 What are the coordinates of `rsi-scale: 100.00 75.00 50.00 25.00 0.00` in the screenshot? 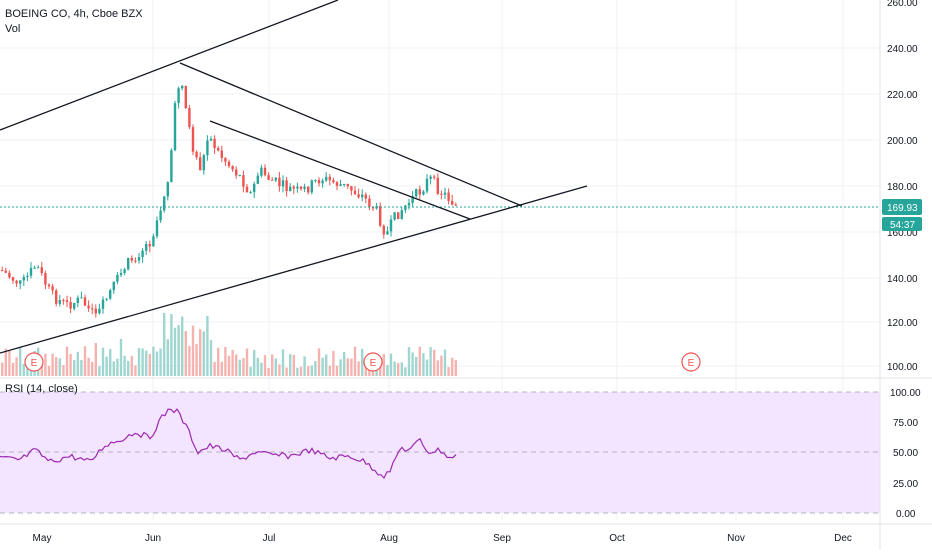 It's located at (905, 454).